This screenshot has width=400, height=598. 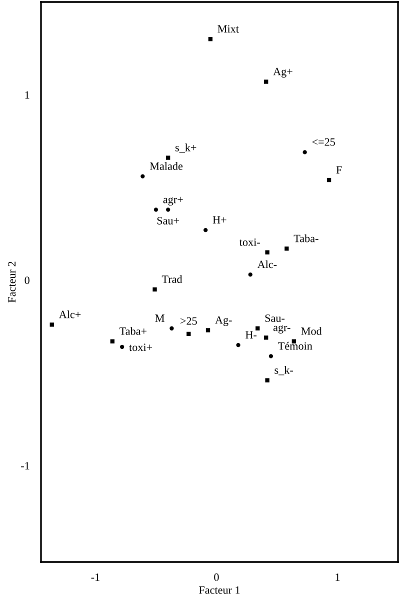 What do you see at coordinates (219, 220) in the screenshot?
I see `annotation: H+` at bounding box center [219, 220].